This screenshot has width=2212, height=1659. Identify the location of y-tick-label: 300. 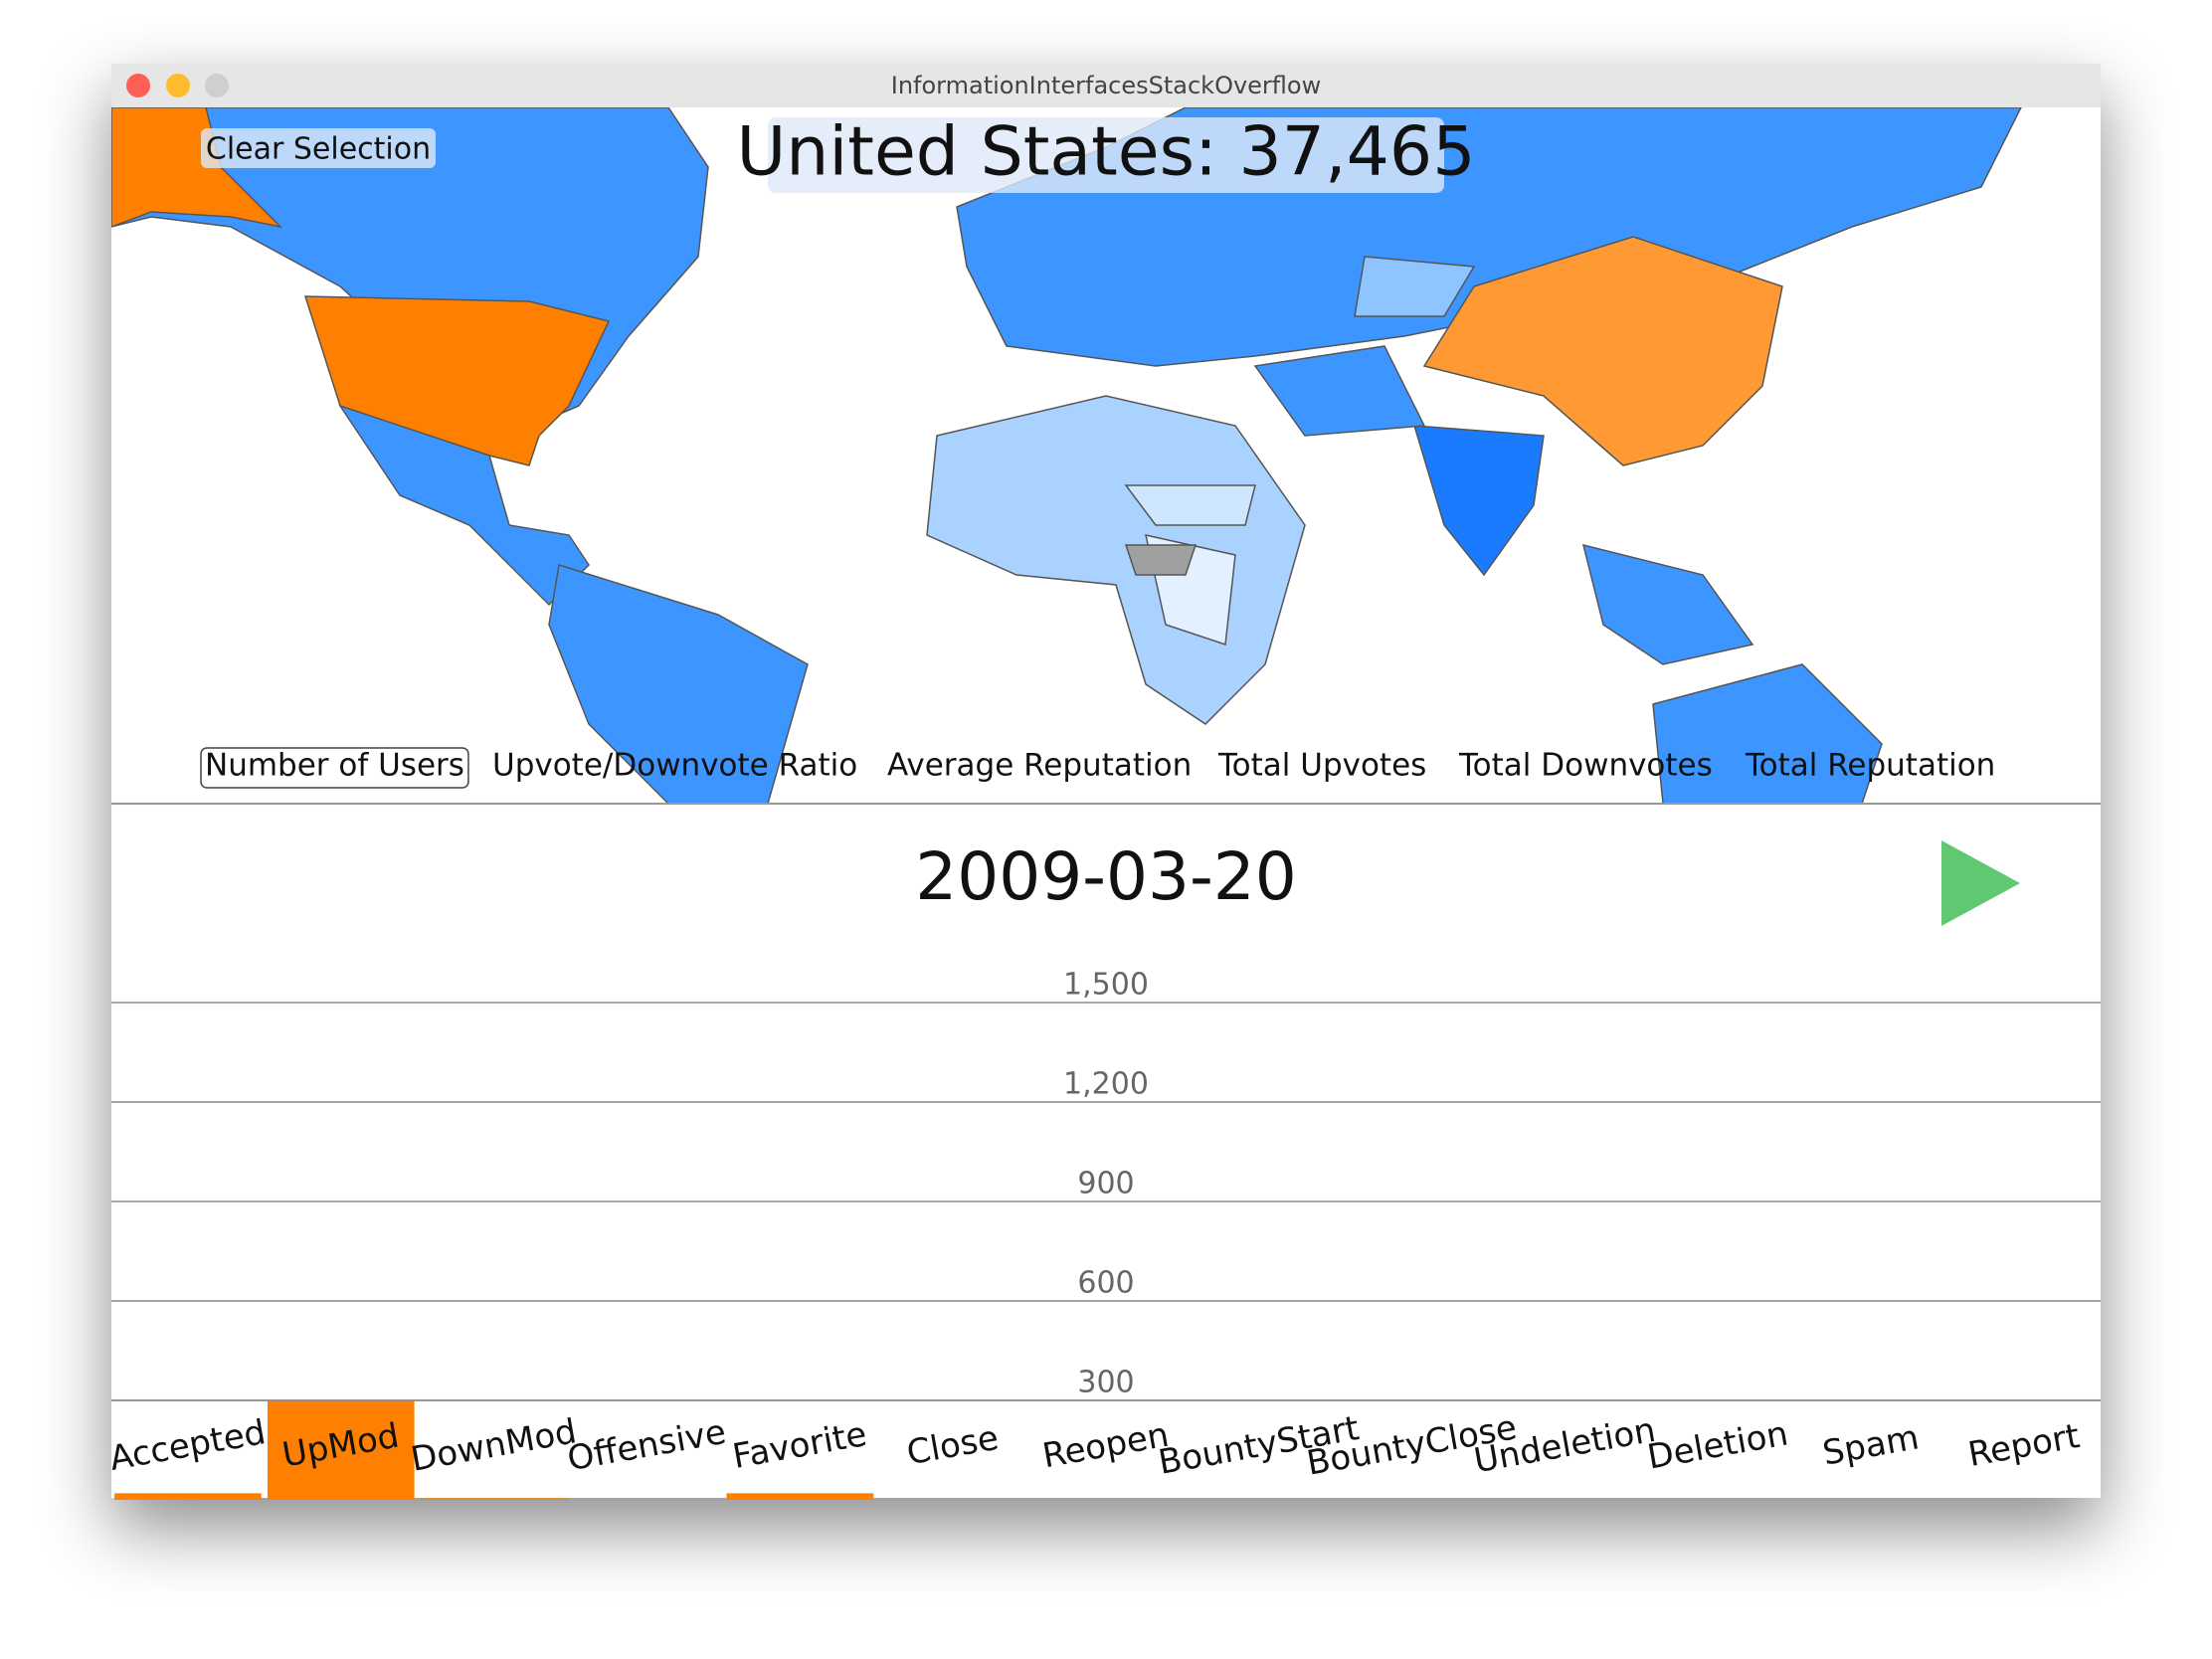
(1105, 1383).